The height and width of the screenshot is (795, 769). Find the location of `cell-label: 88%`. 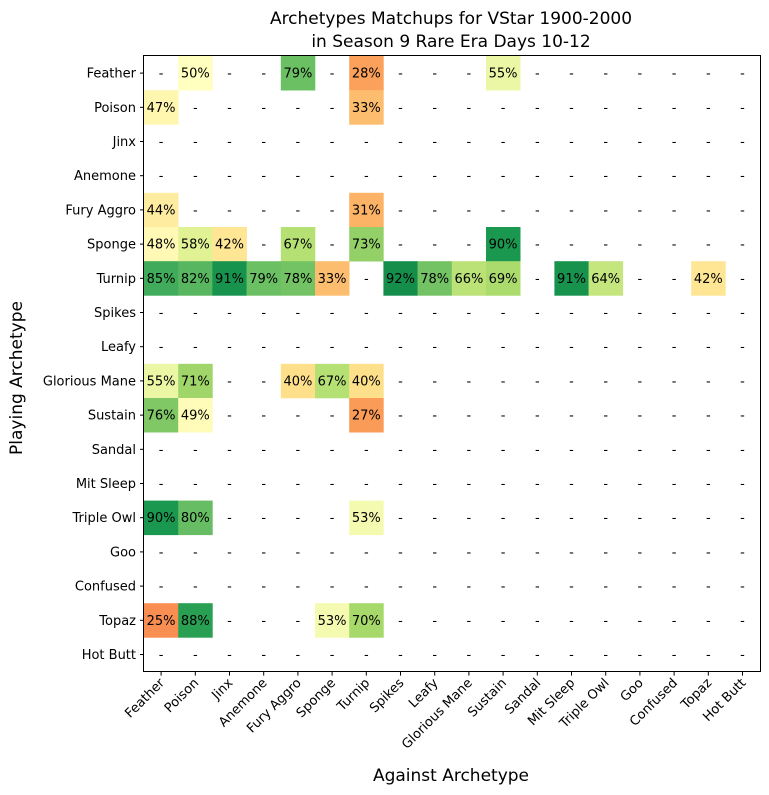

cell-label: 88% is located at coordinates (195, 621).